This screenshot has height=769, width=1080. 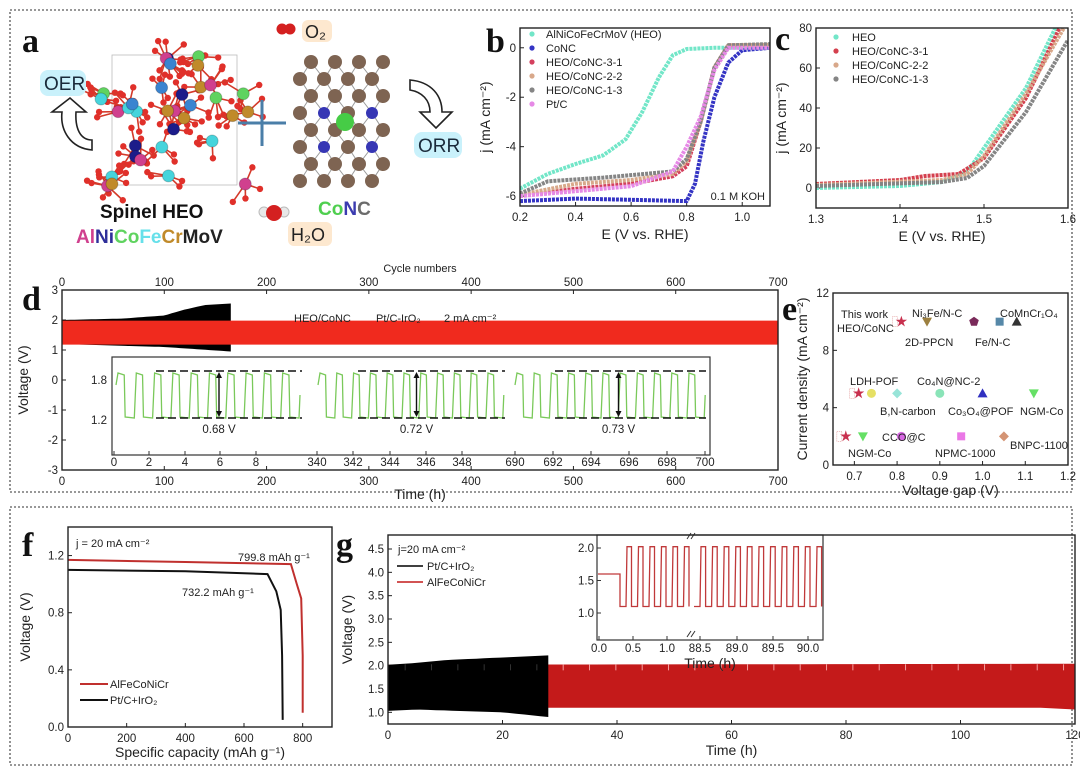 What do you see at coordinates (114, 463) in the screenshot?
I see `inset-x-tick-label: 0` at bounding box center [114, 463].